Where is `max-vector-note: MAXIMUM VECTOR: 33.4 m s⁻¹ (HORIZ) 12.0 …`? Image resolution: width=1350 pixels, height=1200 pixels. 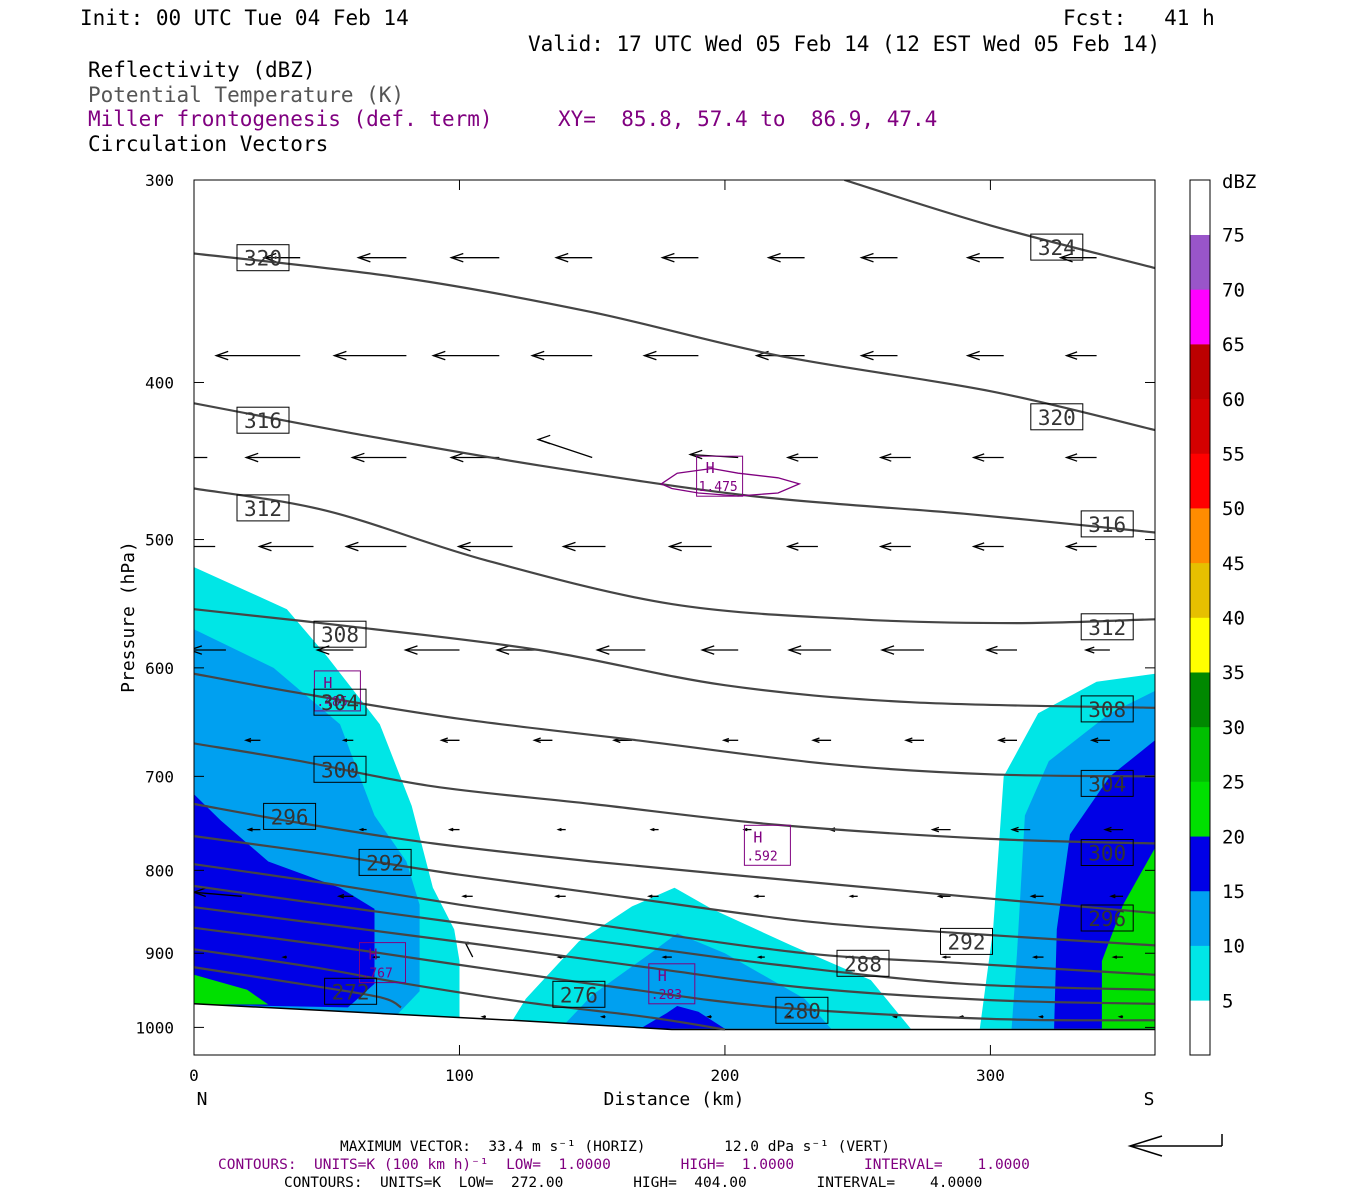 max-vector-note: MAXIMUM VECTOR: 33.4 m s⁻¹ (HORIZ) 12.0 … is located at coordinates (615, 1147).